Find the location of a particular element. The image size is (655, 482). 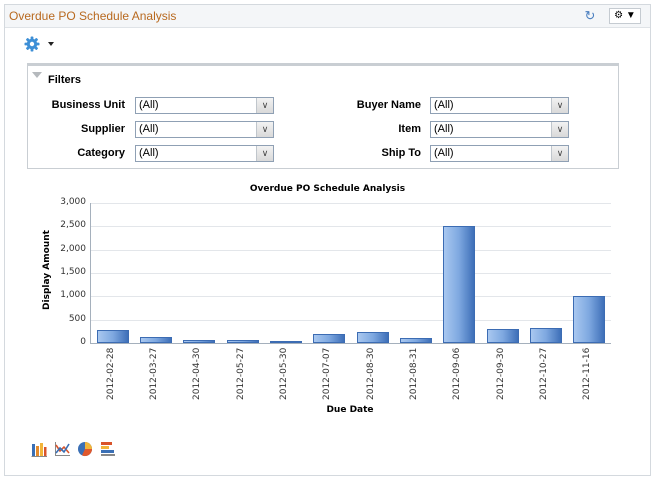

x-tick-label: 2012-11-16 is located at coordinates (587, 373).